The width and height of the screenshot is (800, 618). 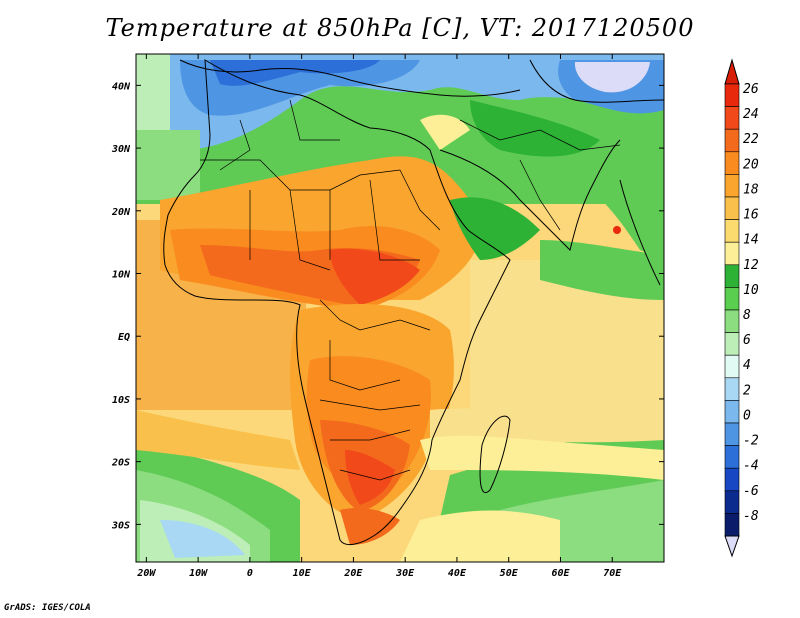 What do you see at coordinates (560, 573) in the screenshot?
I see `lon-tick-label: 60E` at bounding box center [560, 573].